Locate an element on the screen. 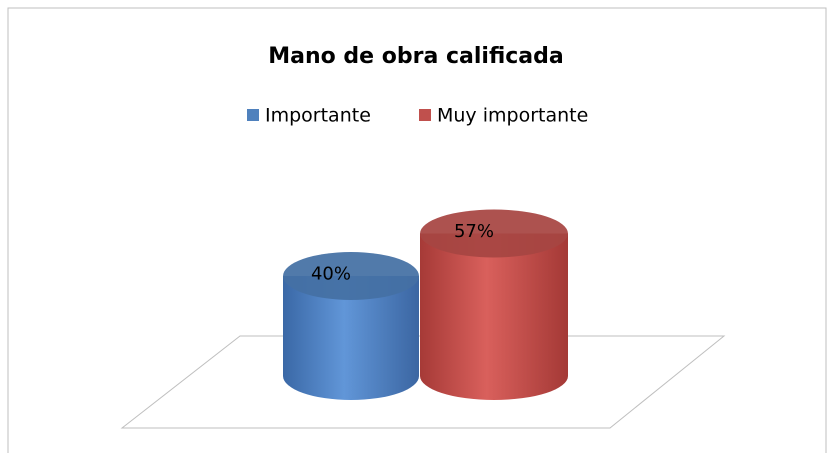  data-label: 40% is located at coordinates (331, 273).